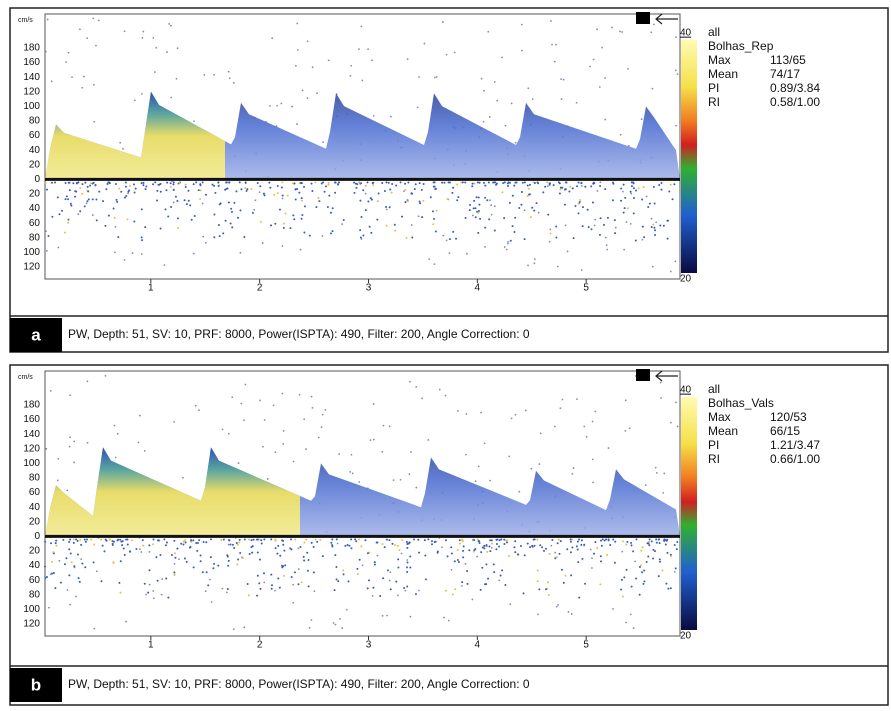  What do you see at coordinates (741, 46) in the screenshot?
I see `info-name: Bolhas_Rep` at bounding box center [741, 46].